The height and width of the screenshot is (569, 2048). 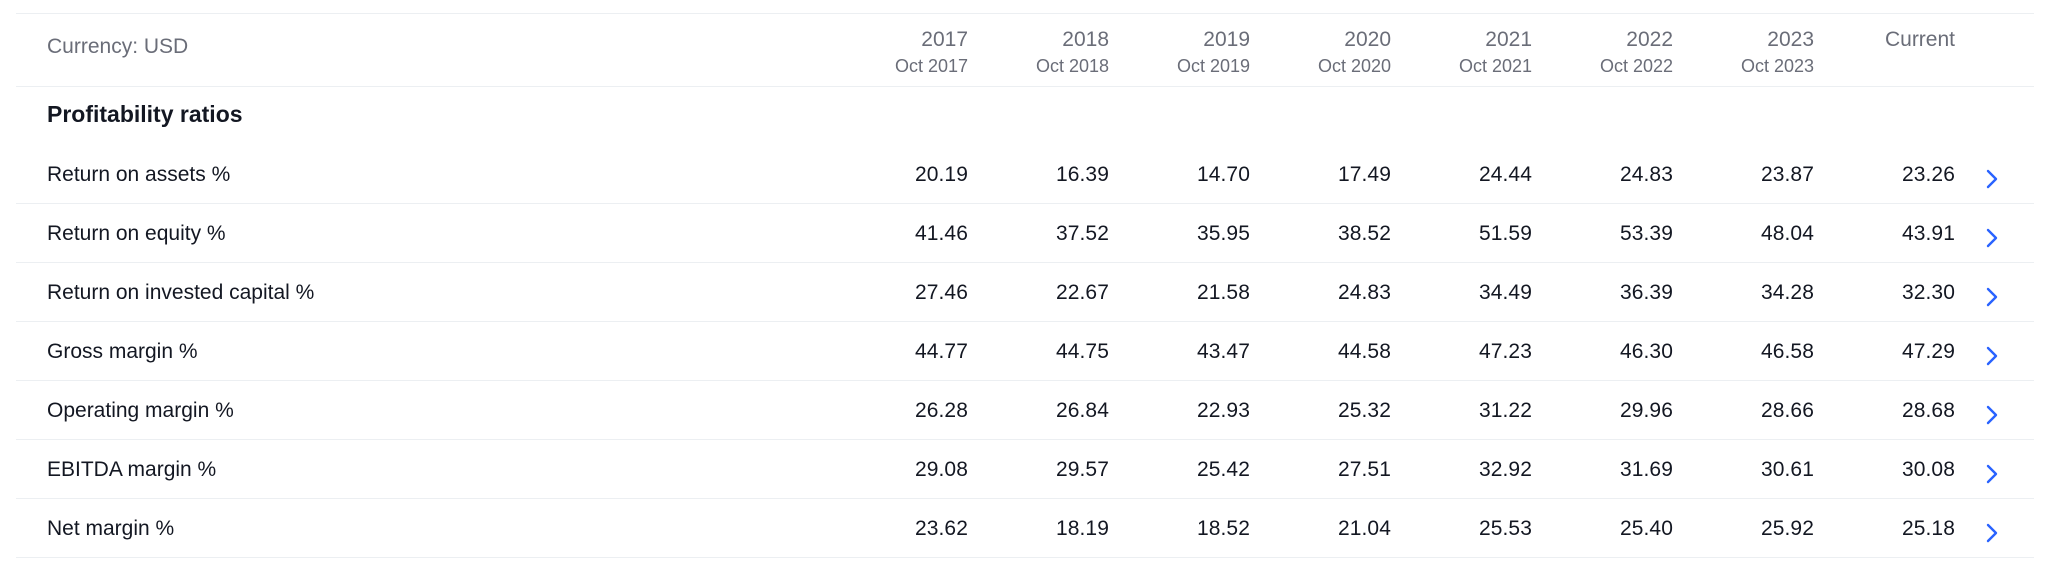 What do you see at coordinates (1646, 233) in the screenshot?
I see `table-cell: 53.39` at bounding box center [1646, 233].